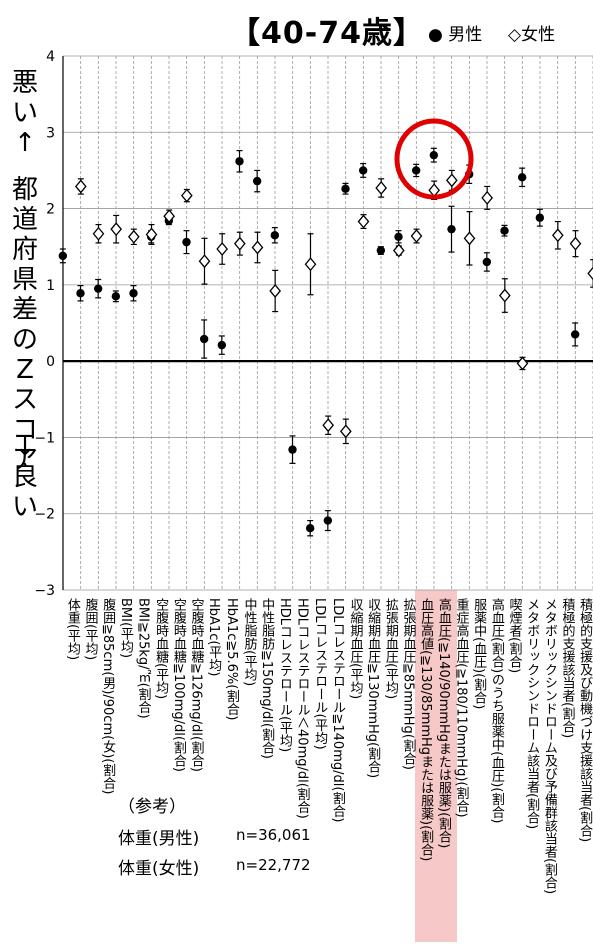 The width and height of the screenshot is (593, 949). Describe the element at coordinates (231, 659) in the screenshot. I see `x-tick-label: HbA1c≧5.6%(割合)` at that location.